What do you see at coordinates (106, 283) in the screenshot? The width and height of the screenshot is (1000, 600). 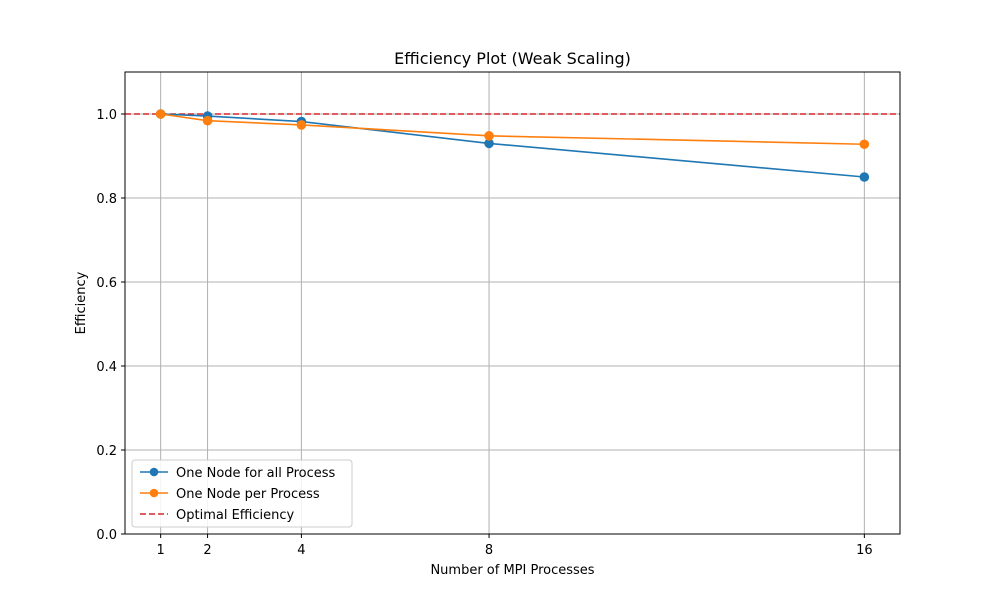 I see `y-tick-label: 0.6` at bounding box center [106, 283].